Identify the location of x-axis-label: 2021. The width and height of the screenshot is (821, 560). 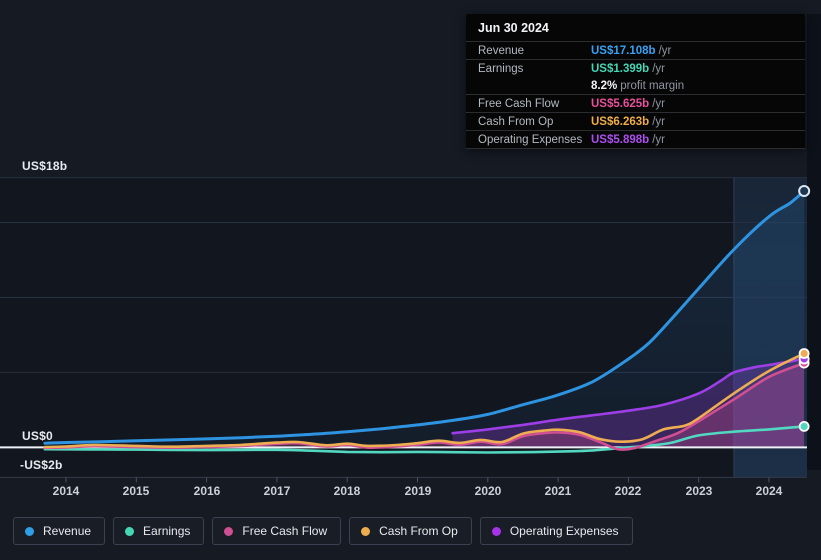
(558, 491).